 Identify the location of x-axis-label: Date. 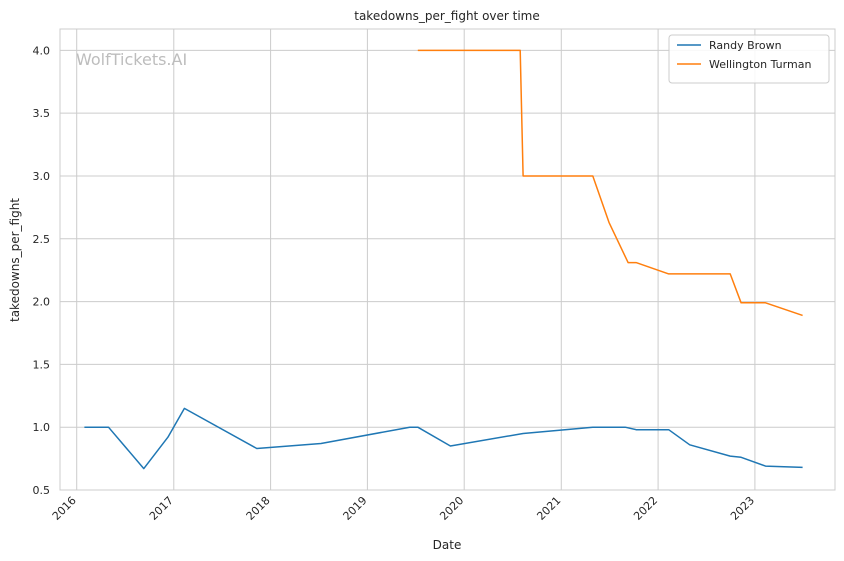
(447, 545).